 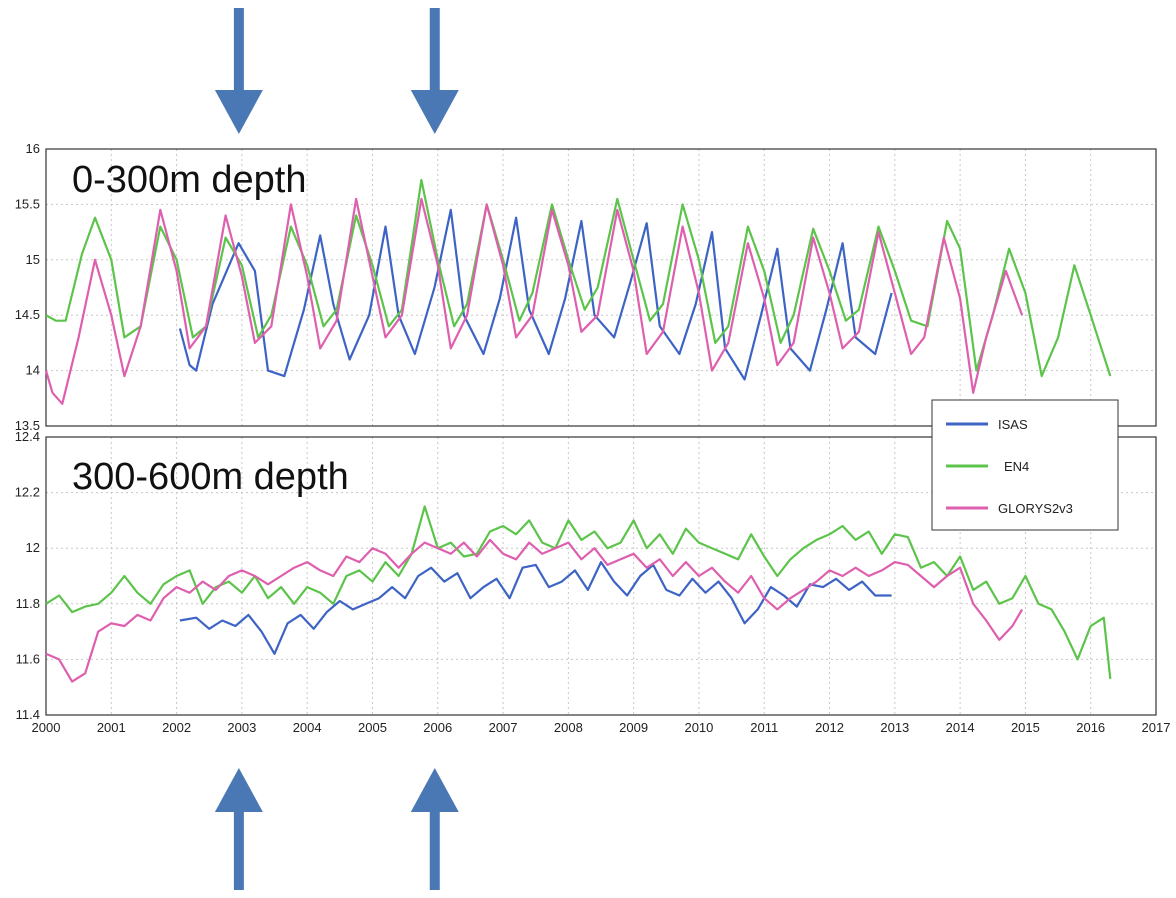 What do you see at coordinates (46, 727) in the screenshot?
I see `x-tick-label: 2000` at bounding box center [46, 727].